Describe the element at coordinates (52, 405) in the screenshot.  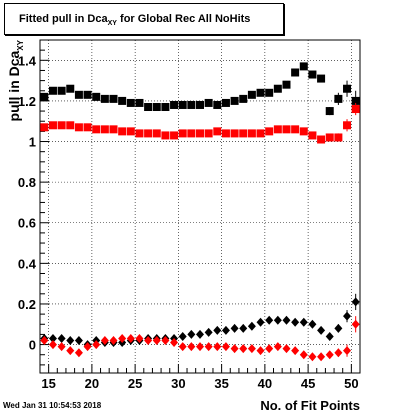
I see `timestamp: Wed Jan 31 10:54:53 2018` at that location.